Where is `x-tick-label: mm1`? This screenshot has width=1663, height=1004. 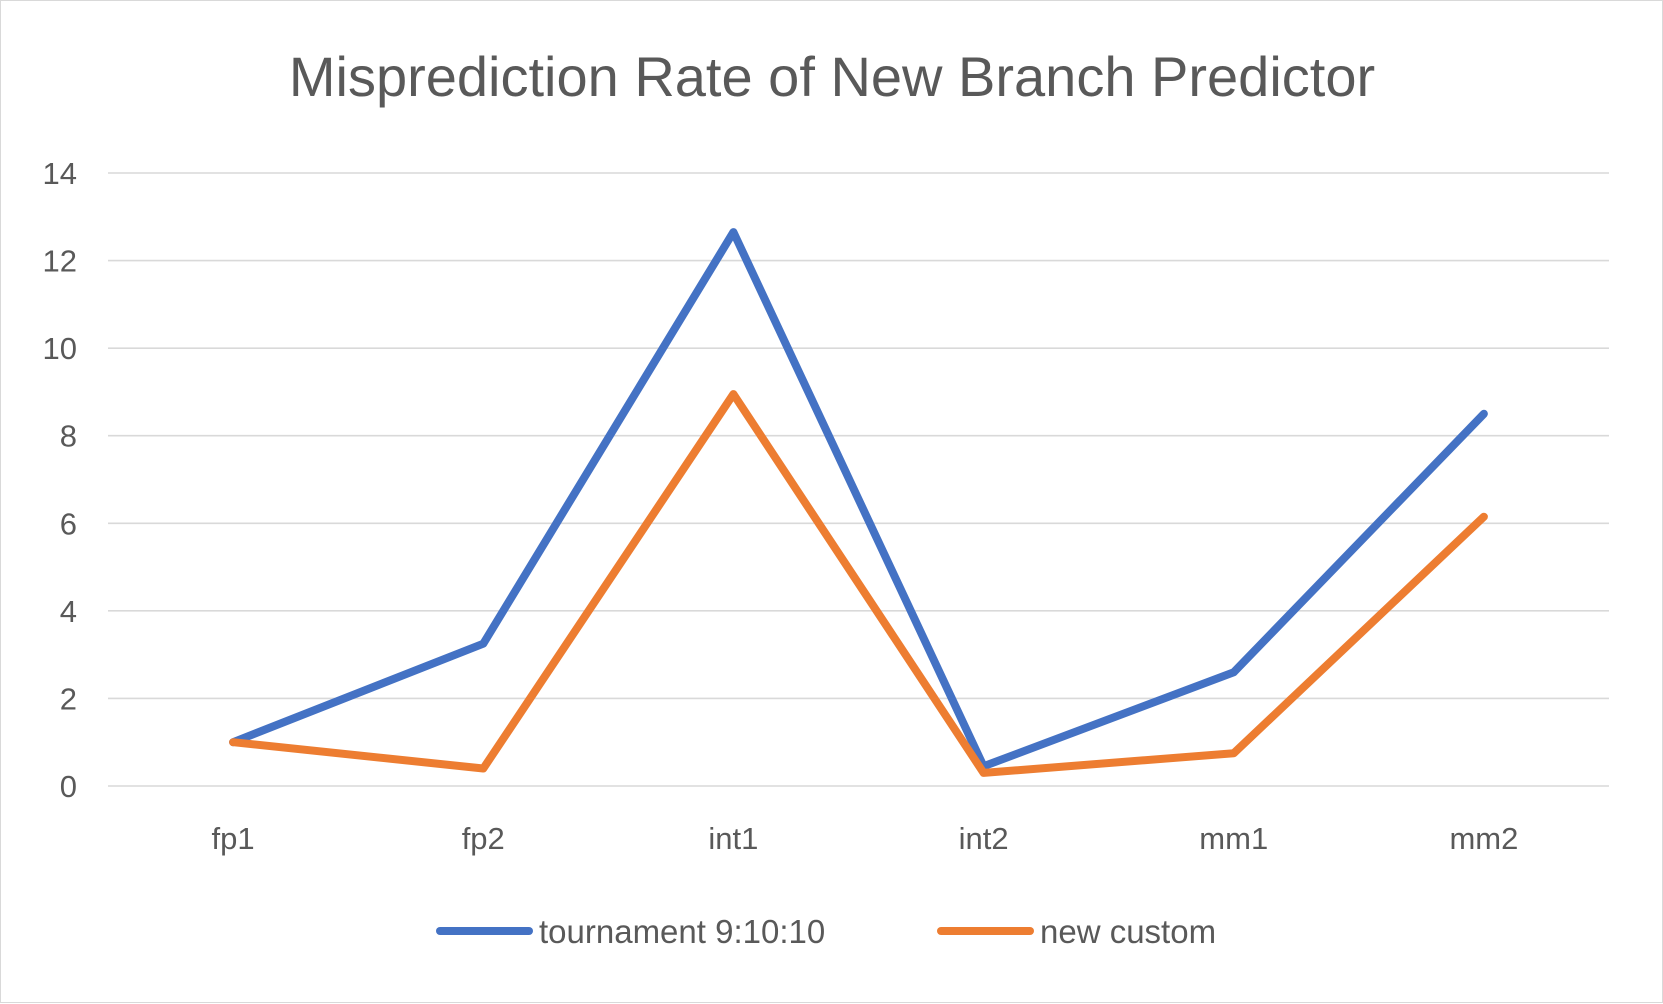 x-tick-label: mm1 is located at coordinates (1233, 838).